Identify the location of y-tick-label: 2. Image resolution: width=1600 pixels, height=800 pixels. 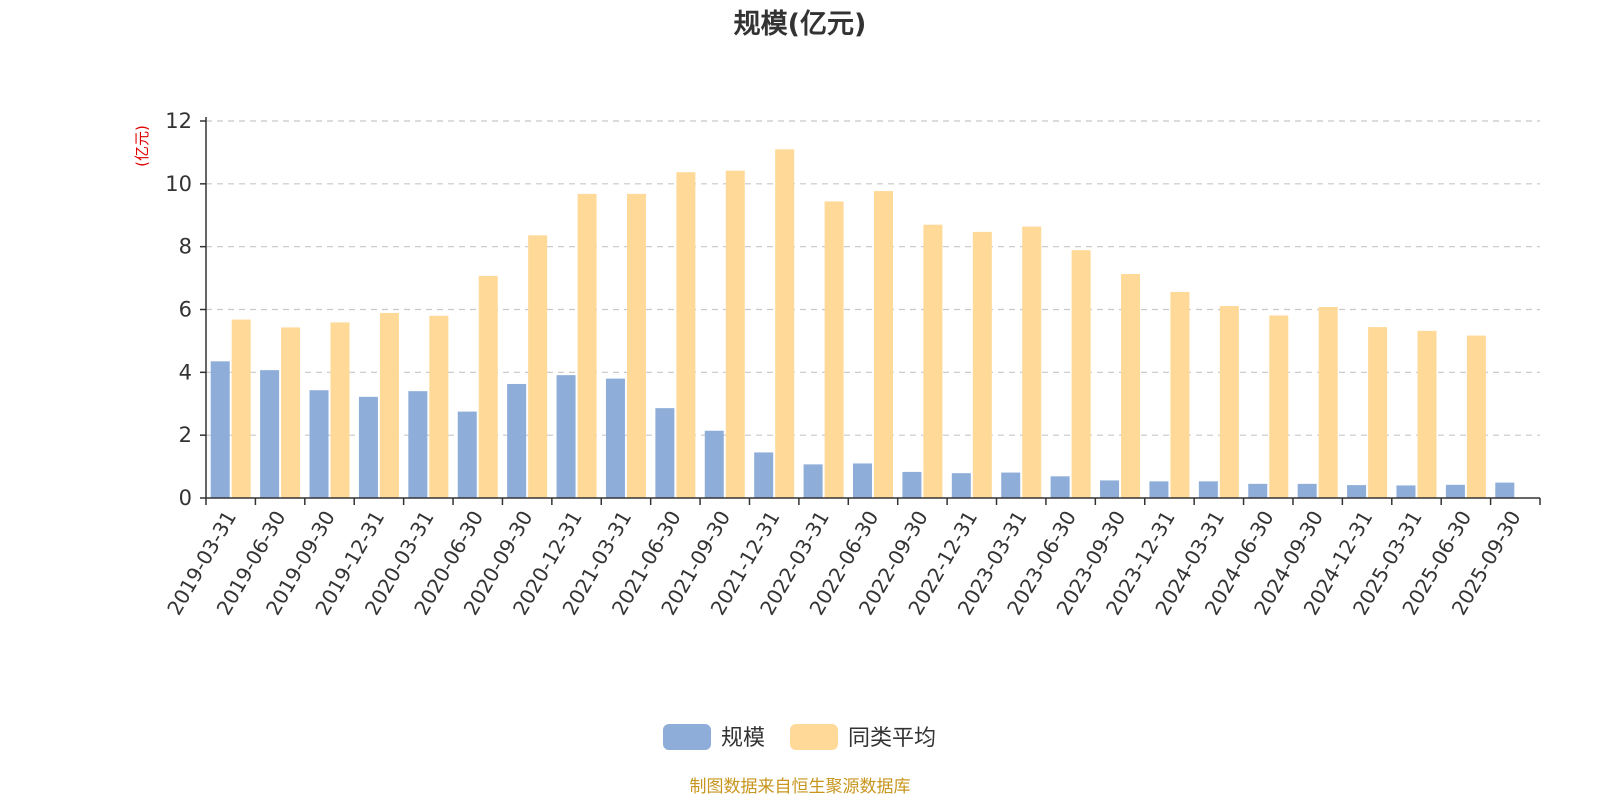
(185, 435).